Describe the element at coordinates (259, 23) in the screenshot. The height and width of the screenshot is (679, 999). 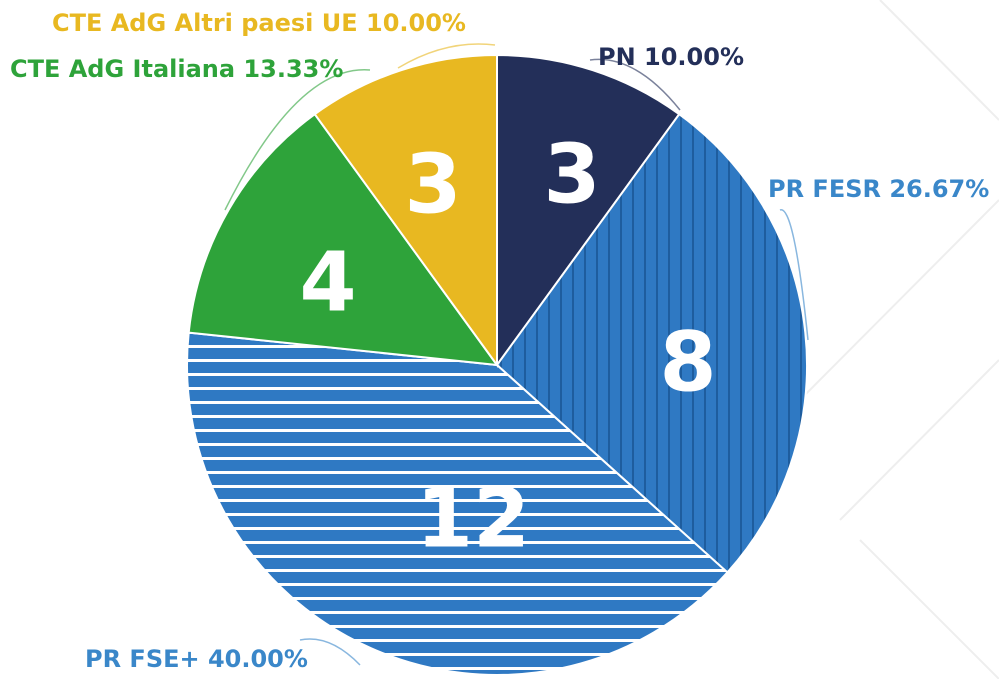
I see `slice-category-label: CTE AdG Altri paesi UE 10.00%` at that location.